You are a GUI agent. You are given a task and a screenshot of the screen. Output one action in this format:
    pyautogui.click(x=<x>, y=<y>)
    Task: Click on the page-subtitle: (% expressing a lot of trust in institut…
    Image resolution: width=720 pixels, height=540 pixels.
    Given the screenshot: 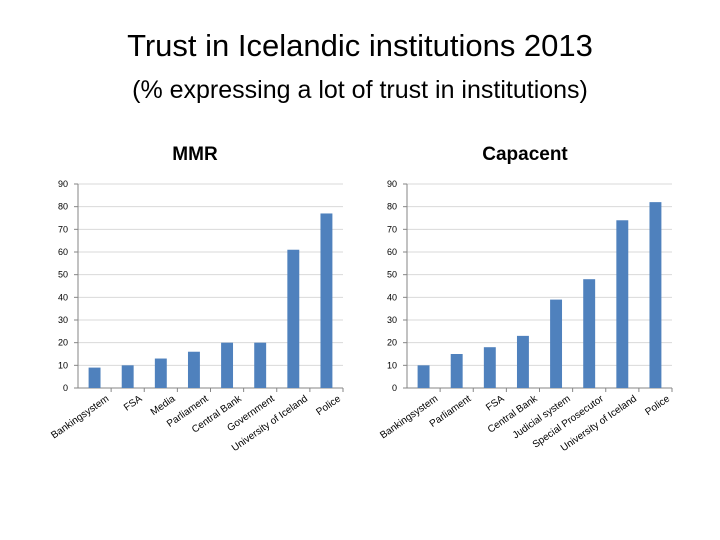 What is the action you would take?
    pyautogui.click(x=360, y=90)
    